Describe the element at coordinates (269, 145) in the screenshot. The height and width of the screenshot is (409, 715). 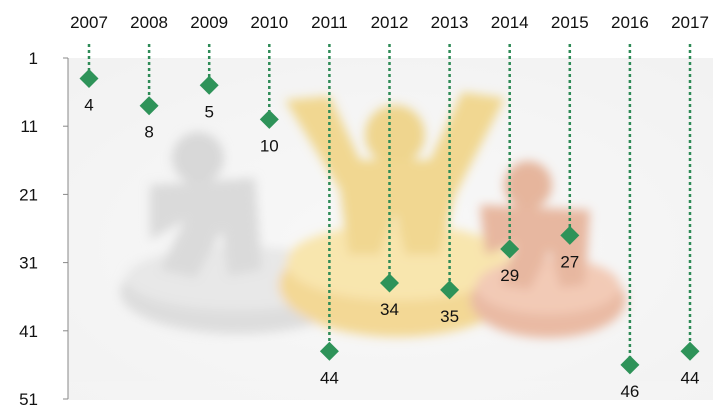
I see `data-label: 10` at that location.